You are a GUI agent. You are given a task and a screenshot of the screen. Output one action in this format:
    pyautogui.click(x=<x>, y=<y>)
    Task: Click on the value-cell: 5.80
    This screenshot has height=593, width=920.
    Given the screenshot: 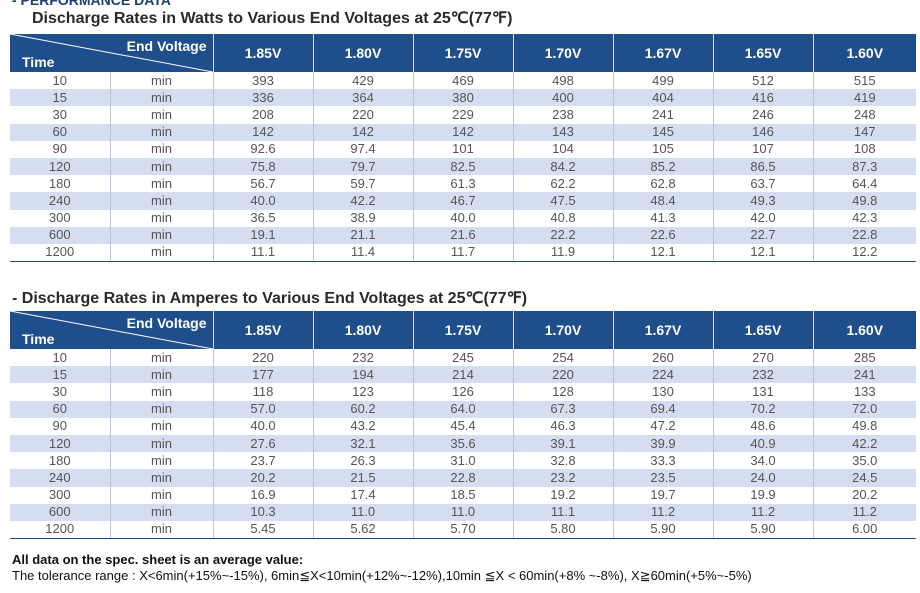 What is the action you would take?
    pyautogui.click(x=563, y=530)
    